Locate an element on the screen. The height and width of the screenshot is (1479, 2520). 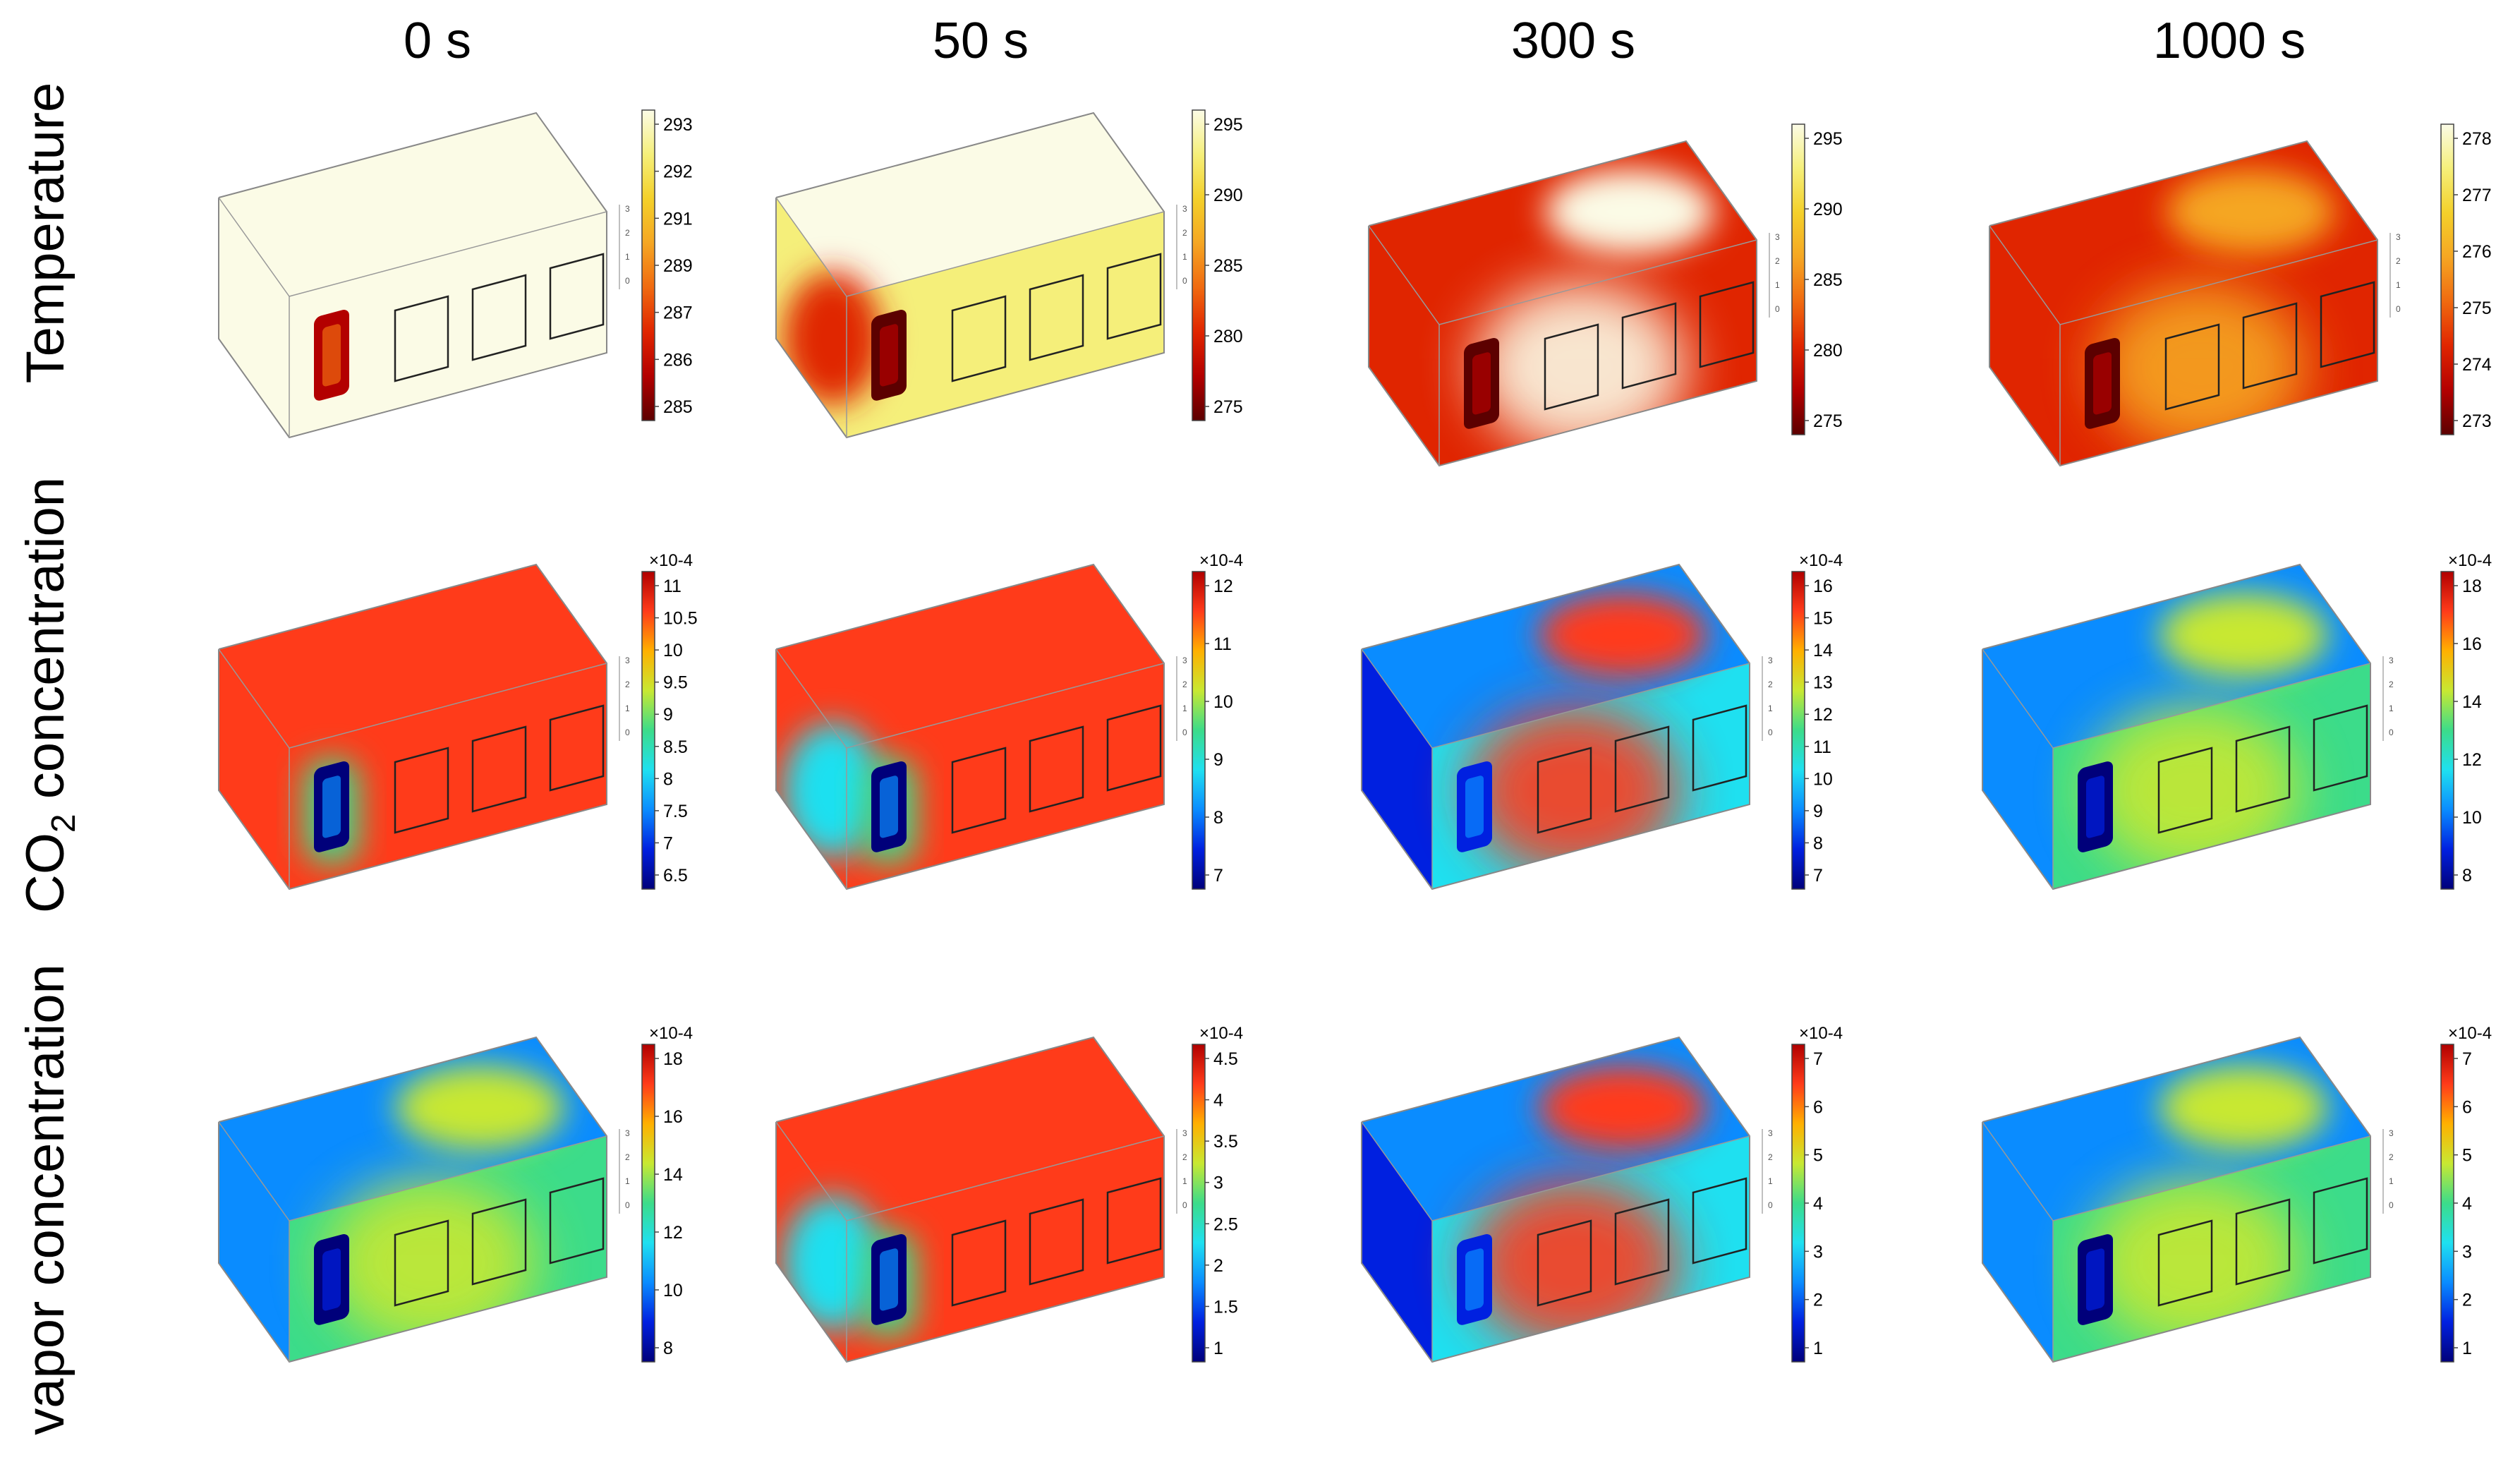
box-co2-1000s is located at coordinates (2176, 727).